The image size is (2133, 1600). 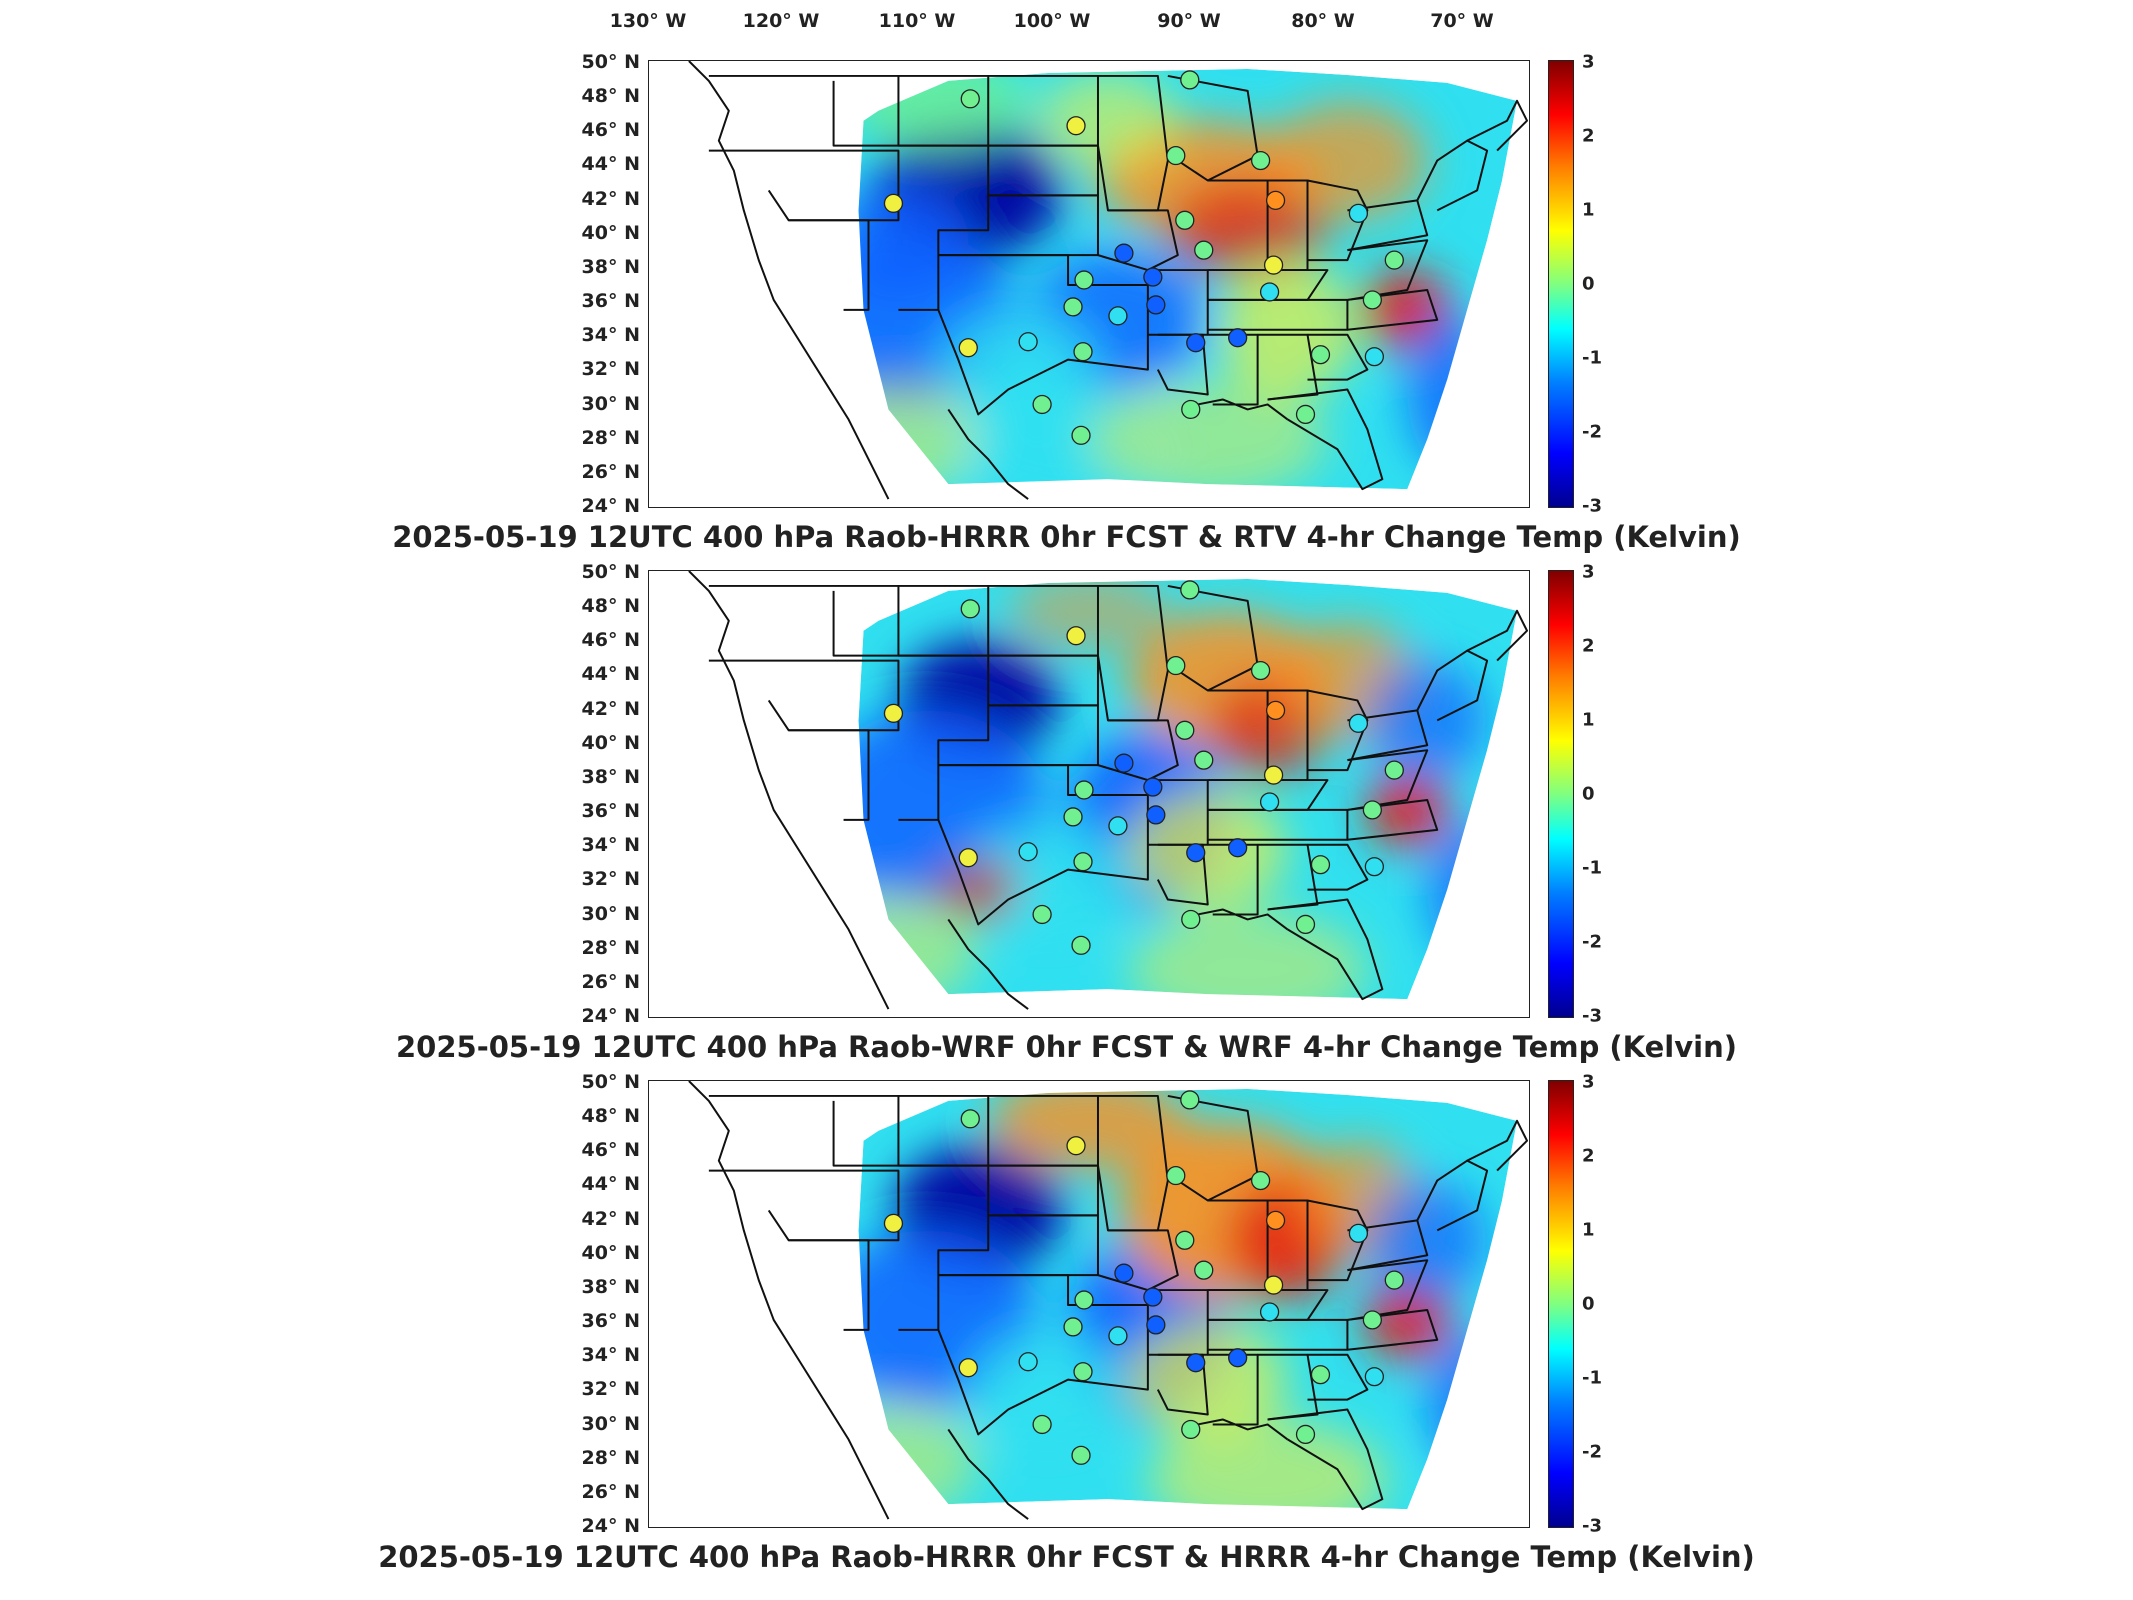 I want to click on lat-tick-label: 26° N, so click(x=610, y=471).